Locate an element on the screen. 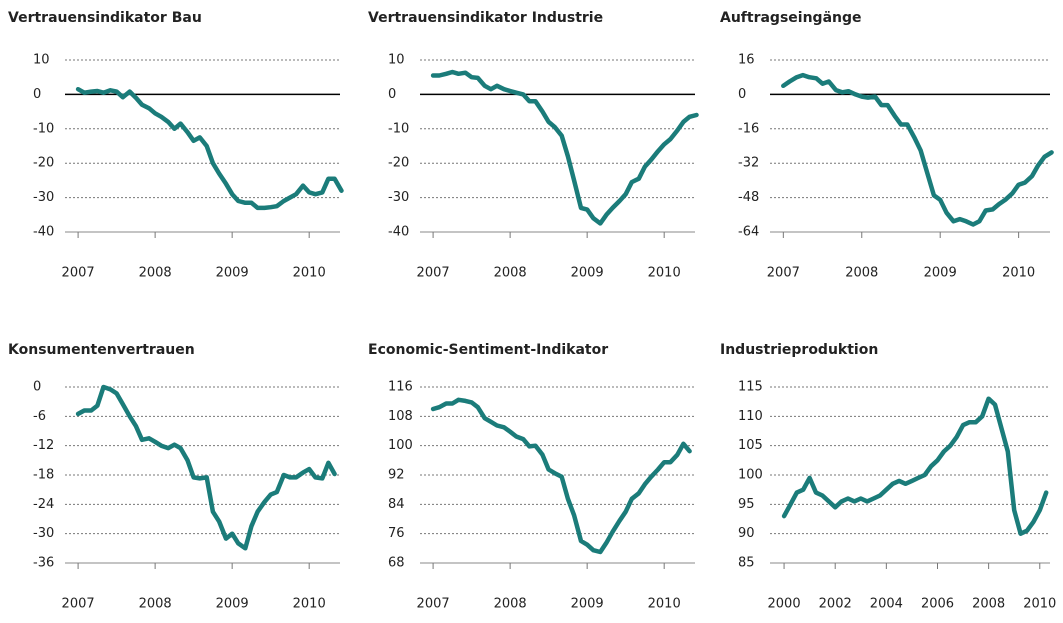  y-tick-label: 85 is located at coordinates (746, 563).